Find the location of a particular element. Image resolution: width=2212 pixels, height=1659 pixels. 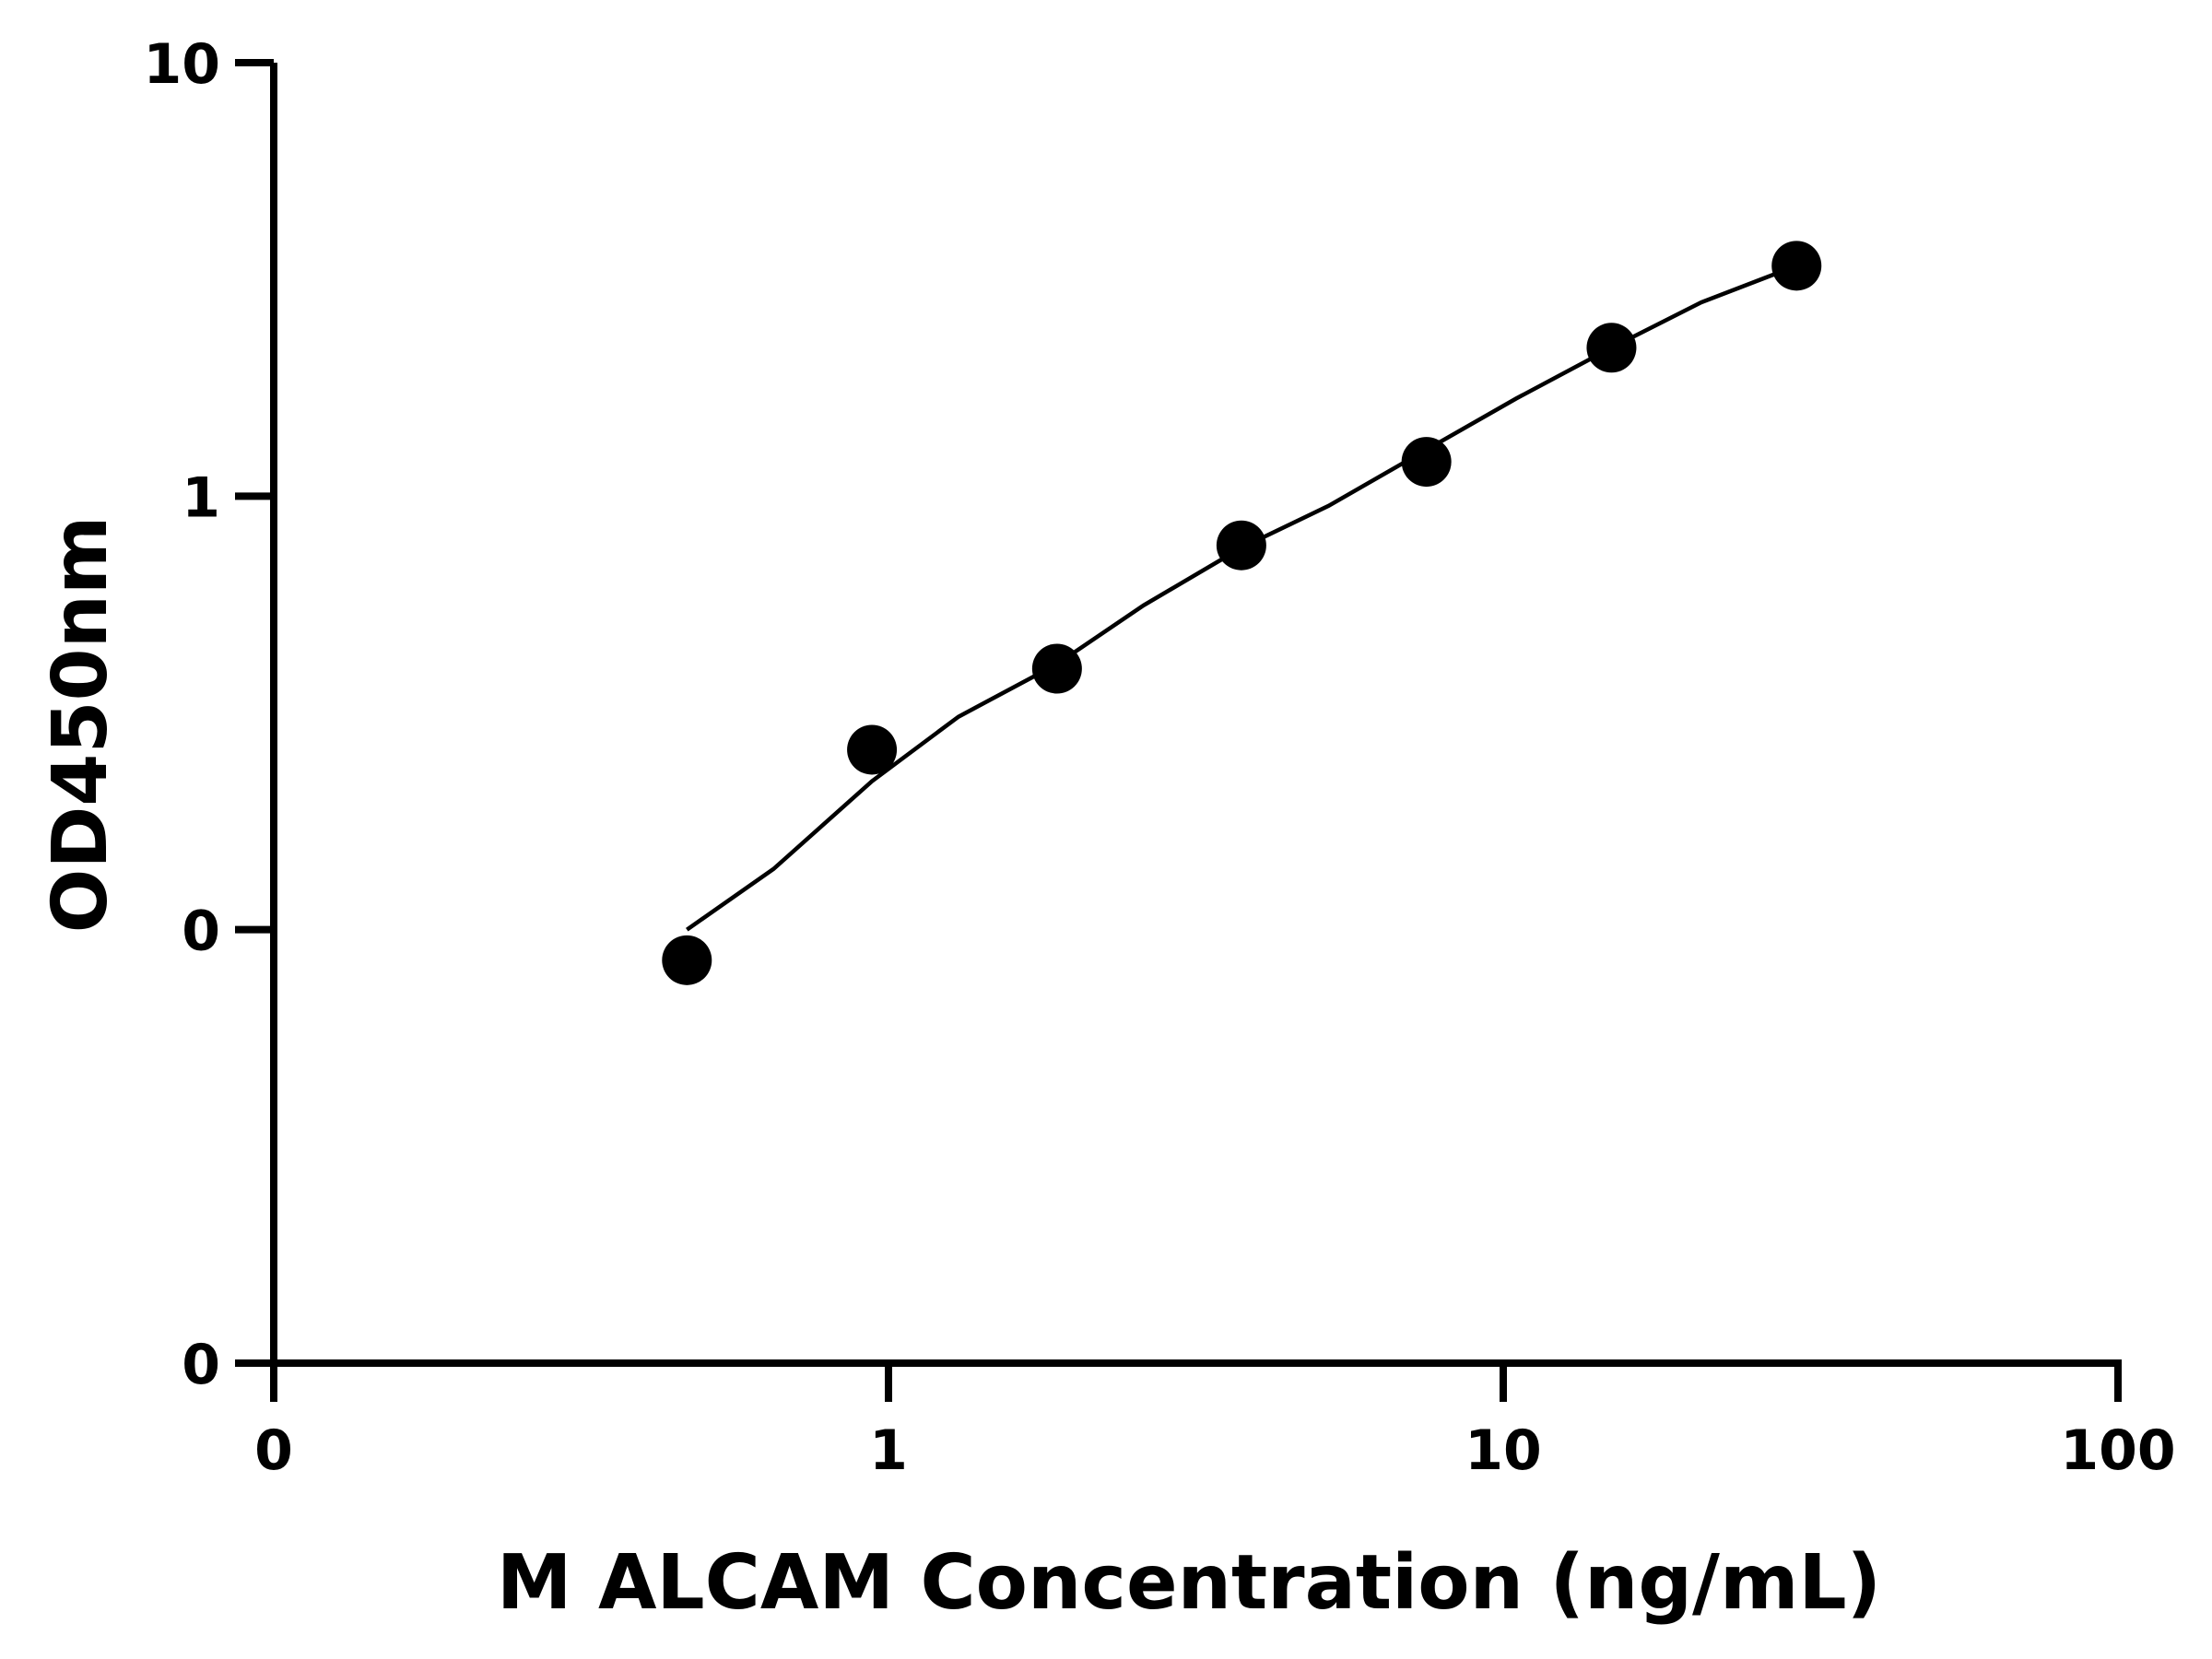

x-tick-label: 0 is located at coordinates (273, 1450).